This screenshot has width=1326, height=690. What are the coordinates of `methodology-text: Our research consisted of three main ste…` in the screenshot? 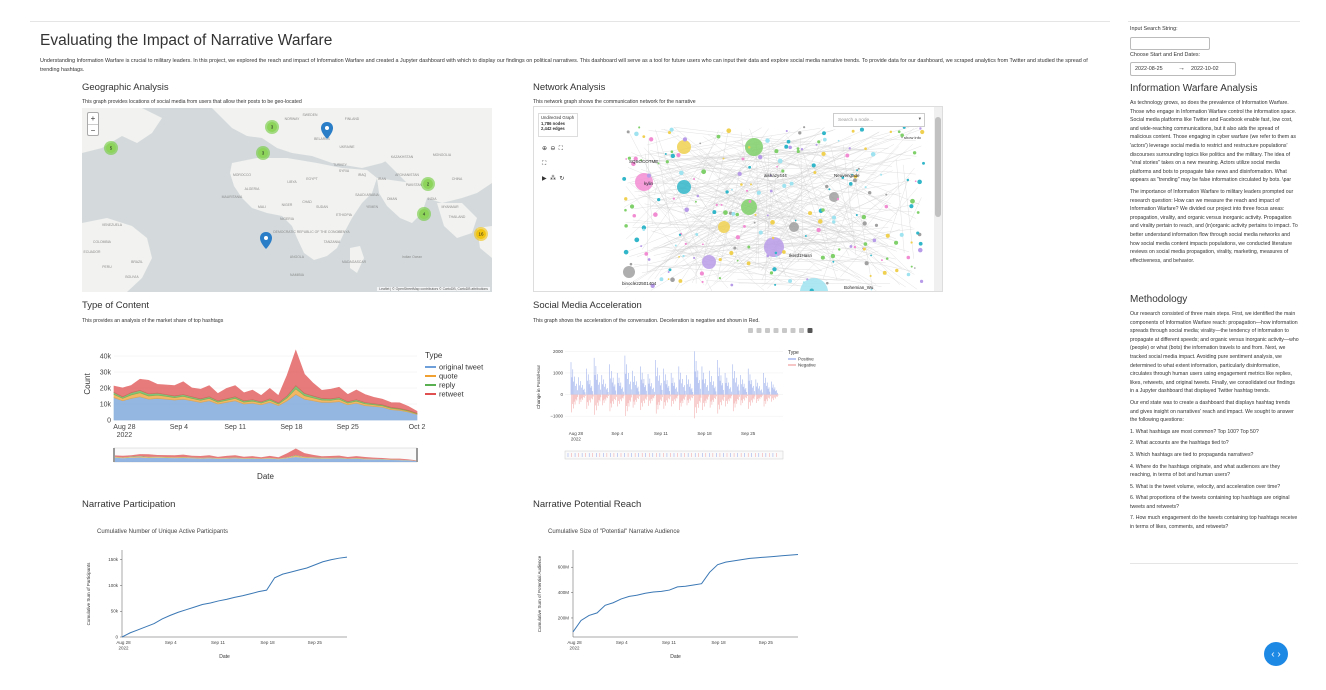 It's located at (1215, 422).